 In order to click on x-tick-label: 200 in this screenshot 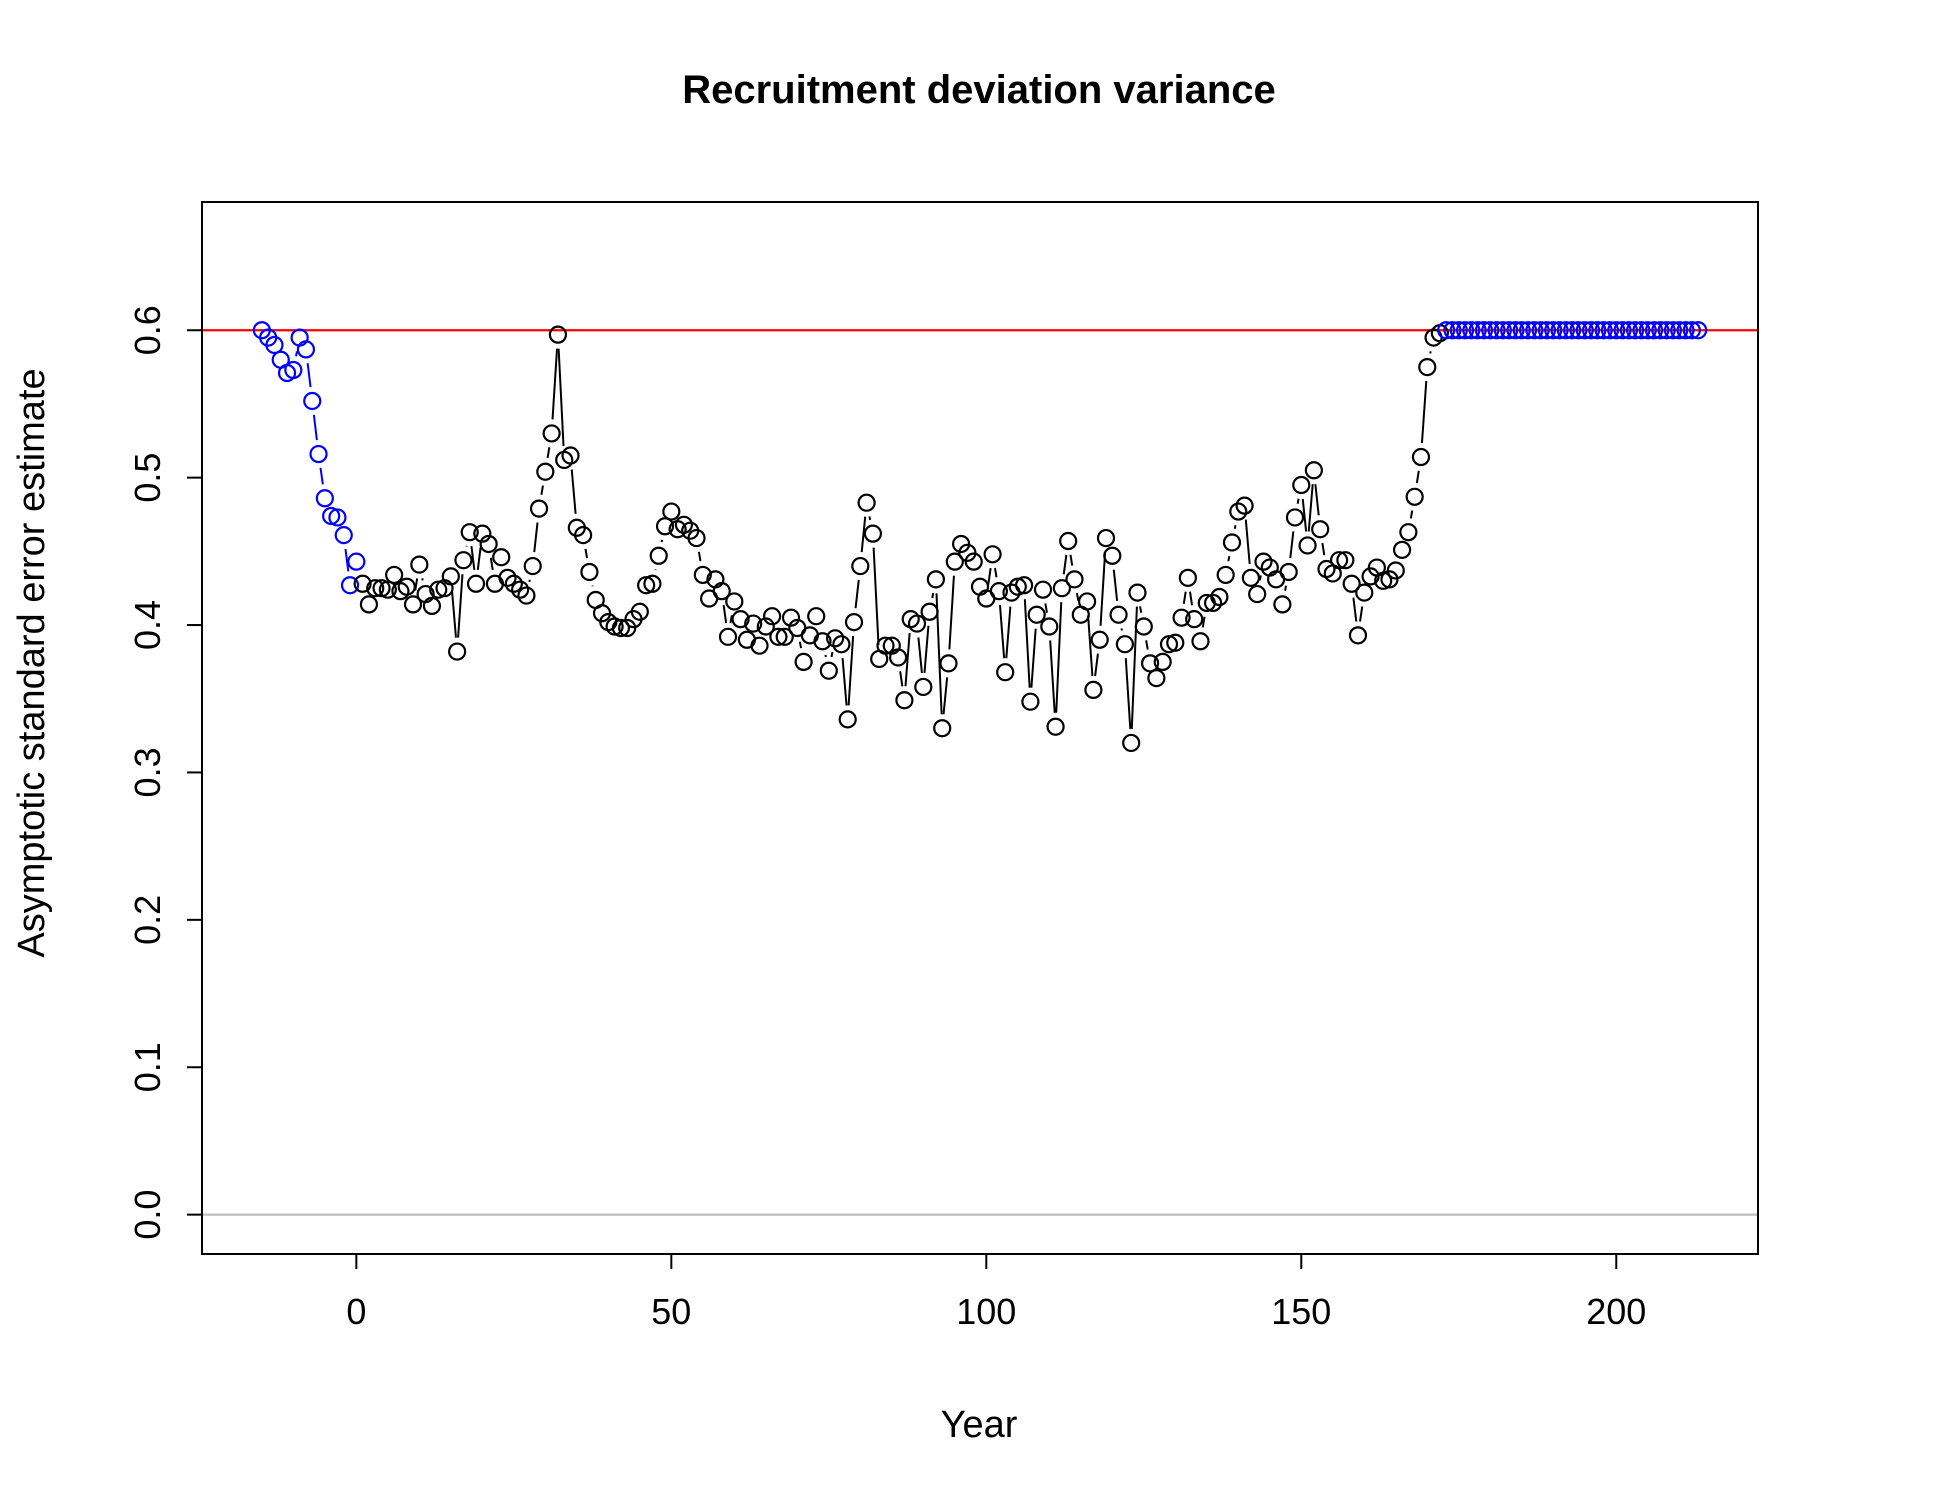, I will do `click(1616, 1311)`.